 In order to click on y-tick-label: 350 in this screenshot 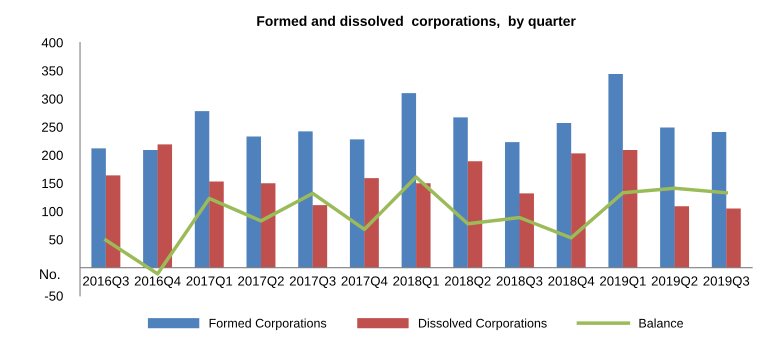, I will do `click(52, 71)`.